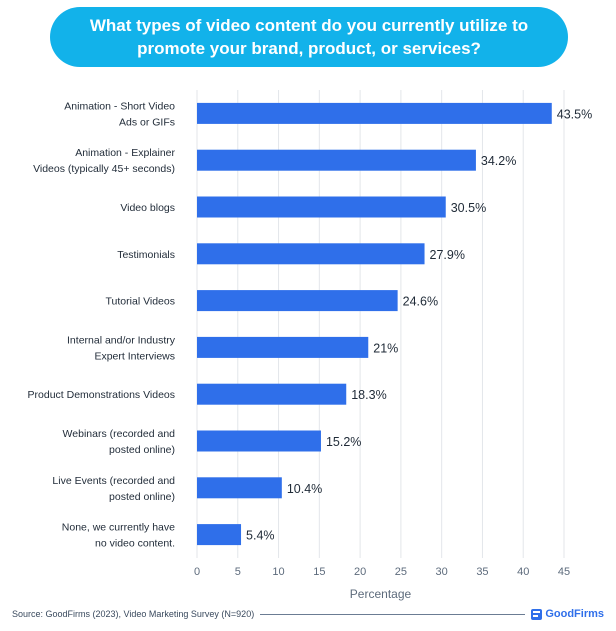  What do you see at coordinates (420, 302) in the screenshot?
I see `value-label: 24.6%` at bounding box center [420, 302].